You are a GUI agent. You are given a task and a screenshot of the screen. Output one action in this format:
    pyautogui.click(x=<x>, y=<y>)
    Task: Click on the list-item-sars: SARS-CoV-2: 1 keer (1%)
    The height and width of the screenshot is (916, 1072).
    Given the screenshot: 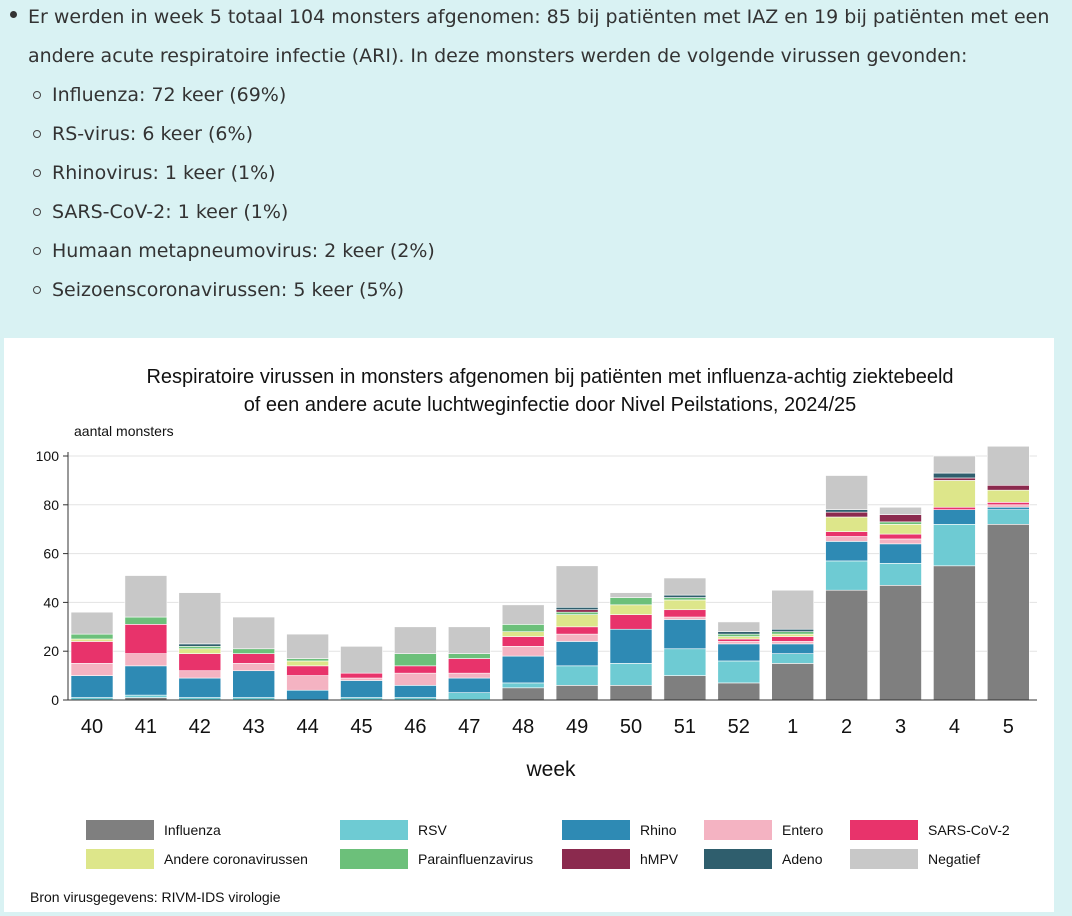 What is the action you would take?
    pyautogui.click(x=170, y=212)
    